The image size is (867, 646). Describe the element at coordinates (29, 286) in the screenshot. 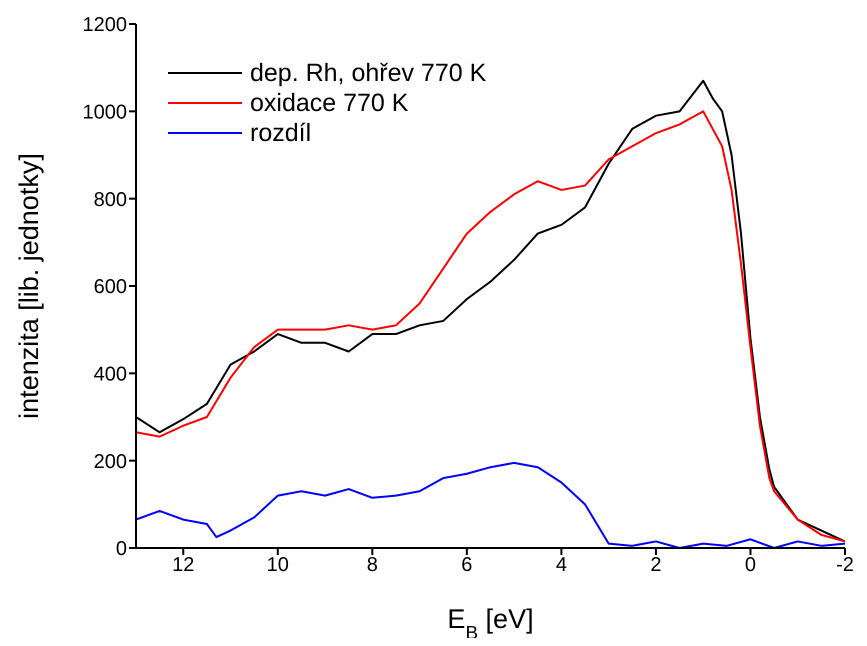

I see `y-axis-title: intenzita [lib. jednotky]` at that location.